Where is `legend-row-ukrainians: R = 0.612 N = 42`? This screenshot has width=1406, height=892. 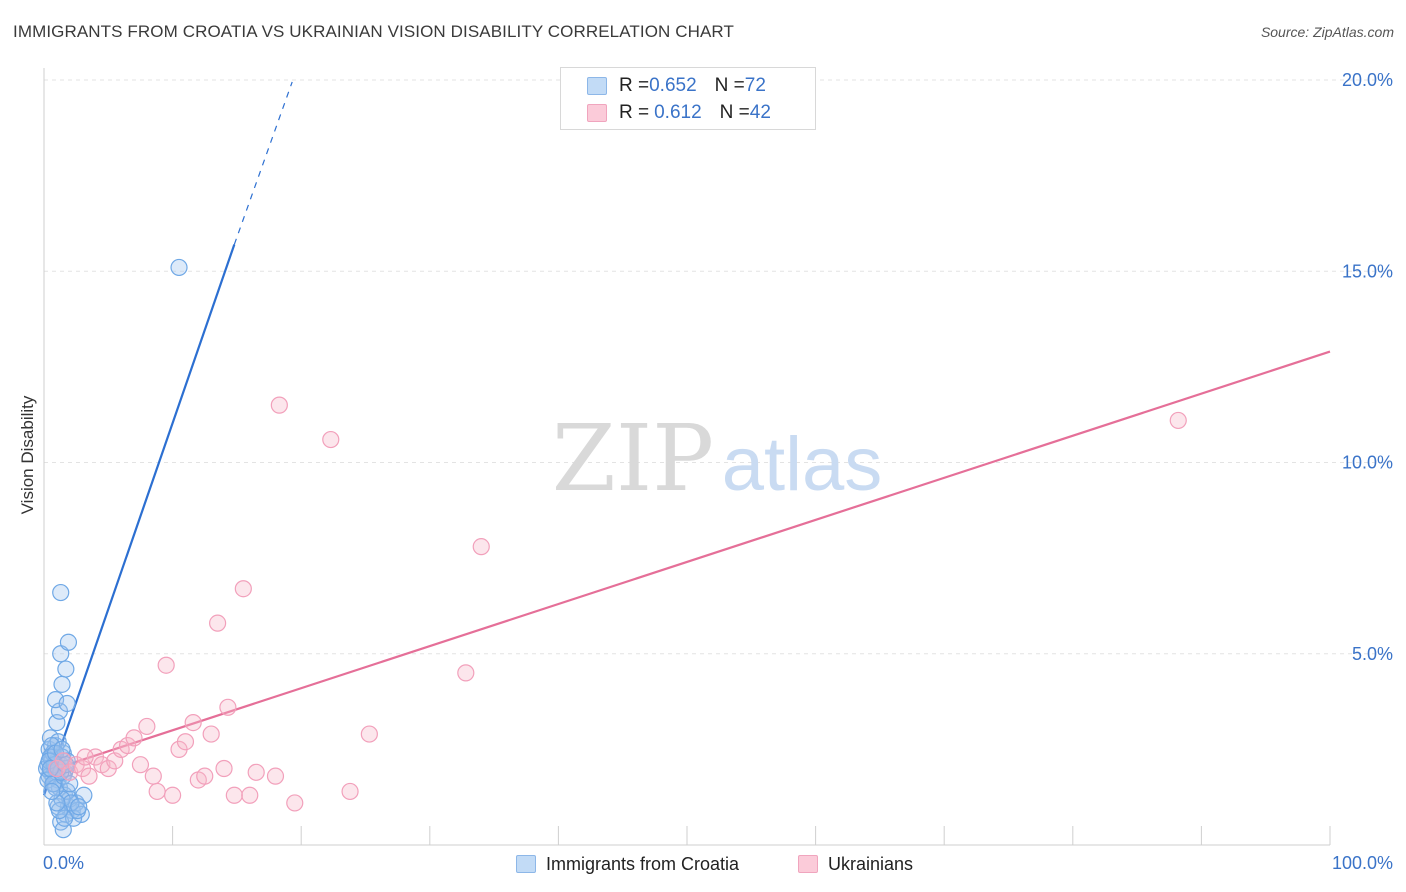 legend-row-ukrainians: R = 0.612 N = 42 is located at coordinates (679, 113).